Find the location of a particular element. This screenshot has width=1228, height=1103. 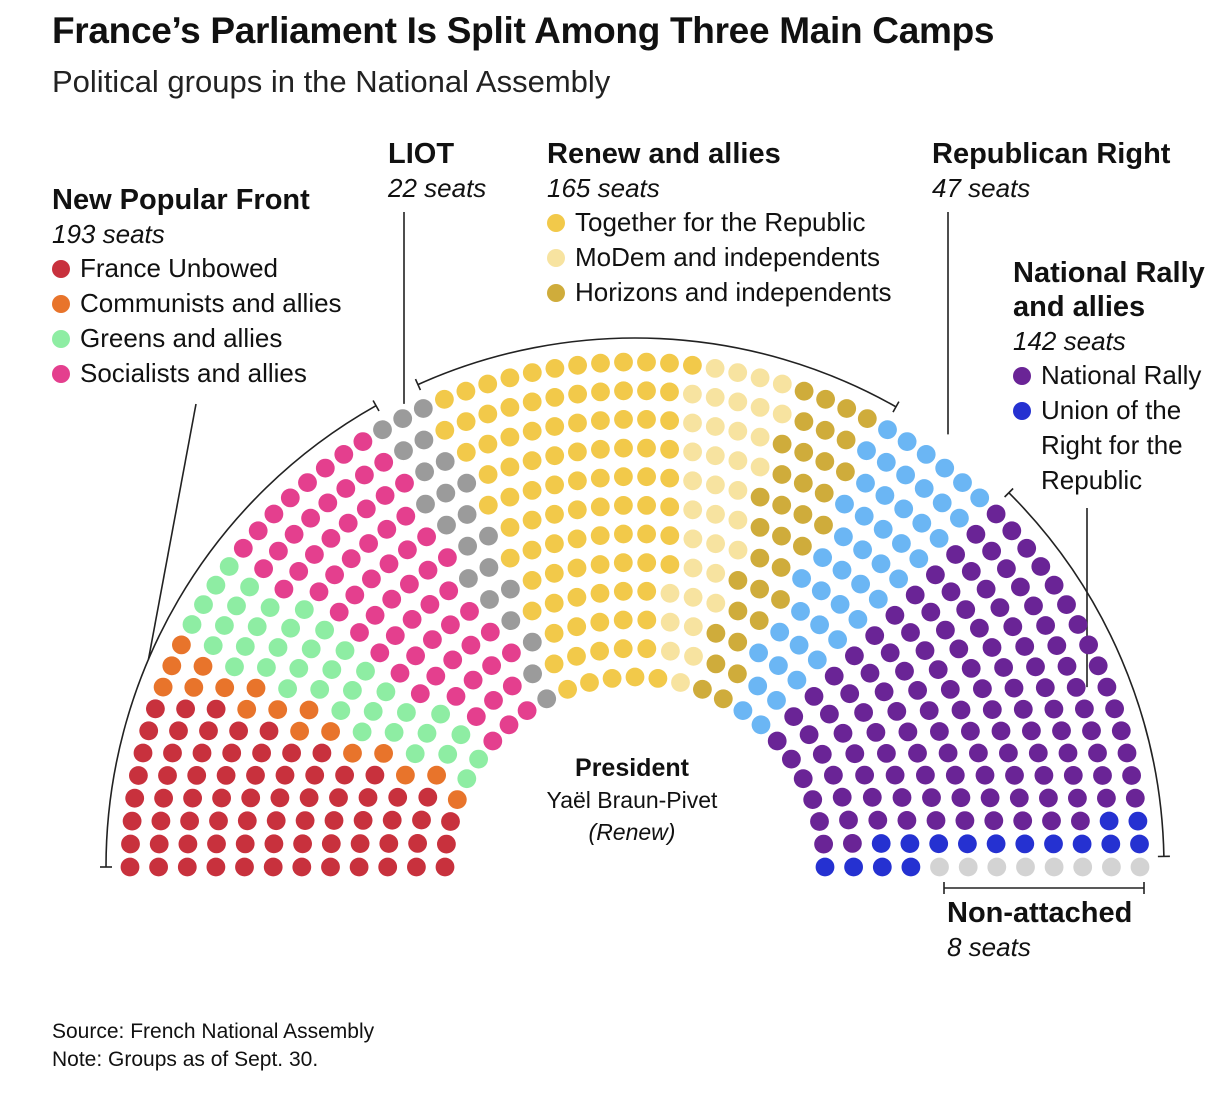

group-name: Non-attached is located at coordinates (1040, 913).